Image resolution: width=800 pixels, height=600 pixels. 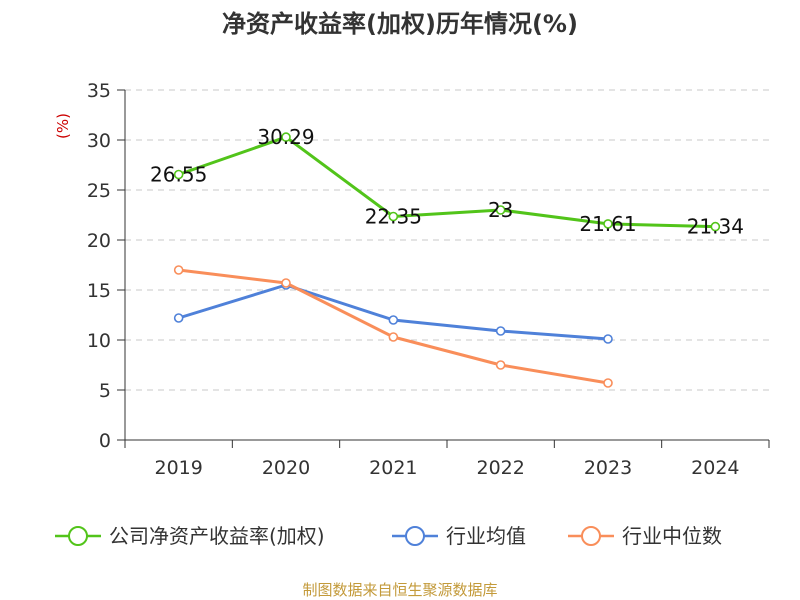 I want to click on y-tick-label: 20, so click(x=99, y=241).